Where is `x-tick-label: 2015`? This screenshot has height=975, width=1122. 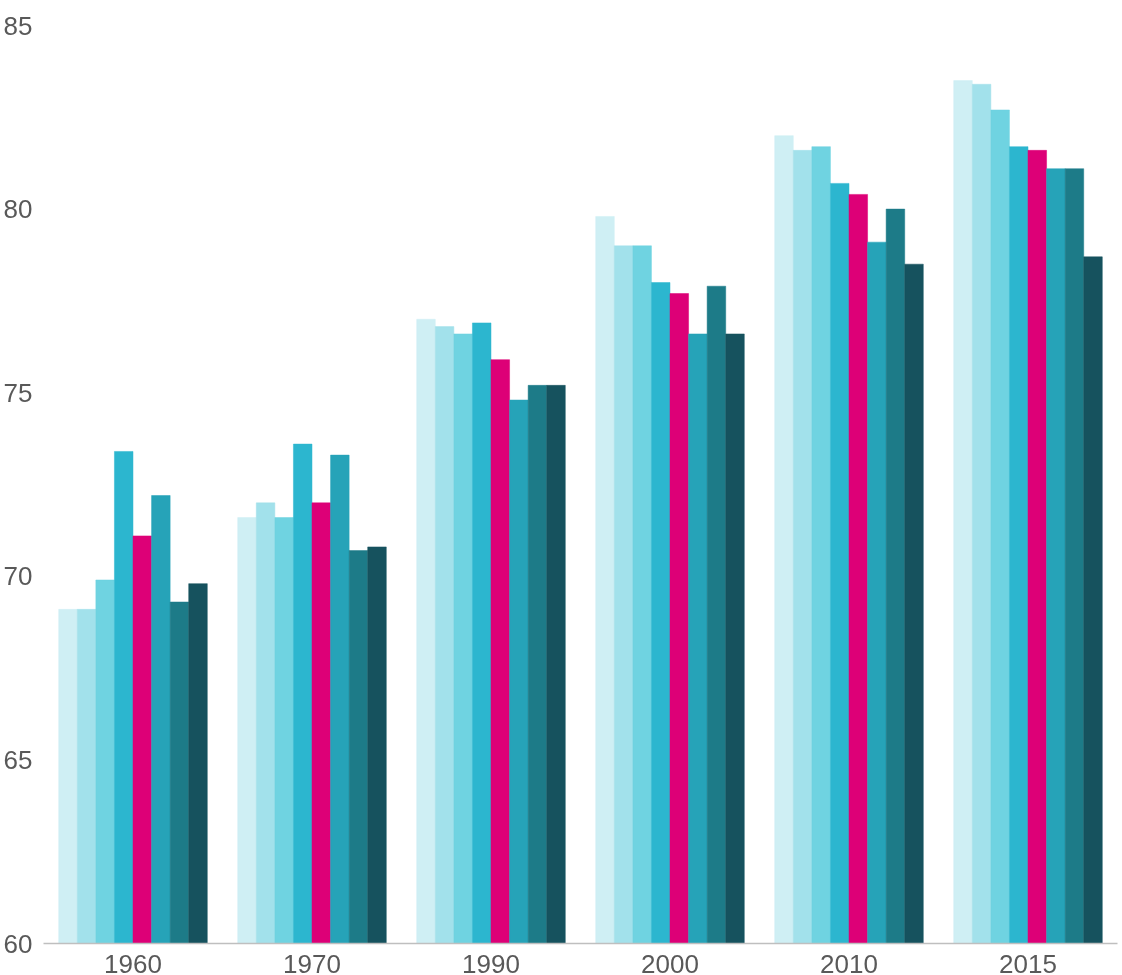
x-tick-label: 2015 is located at coordinates (1028, 961).